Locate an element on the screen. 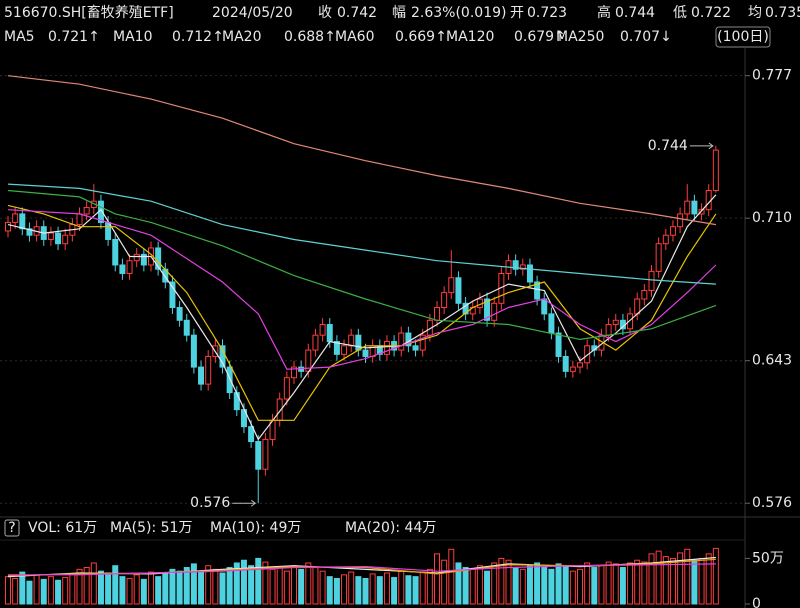 The width and height of the screenshot is (800, 608). field-value: 2.63%(0.019) is located at coordinates (458, 13).